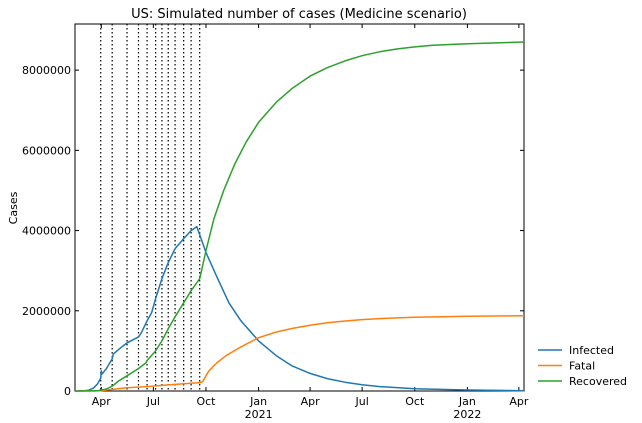 This screenshot has height=423, width=642. Describe the element at coordinates (13, 207) in the screenshot. I see `y-axis-label: Cases` at that location.